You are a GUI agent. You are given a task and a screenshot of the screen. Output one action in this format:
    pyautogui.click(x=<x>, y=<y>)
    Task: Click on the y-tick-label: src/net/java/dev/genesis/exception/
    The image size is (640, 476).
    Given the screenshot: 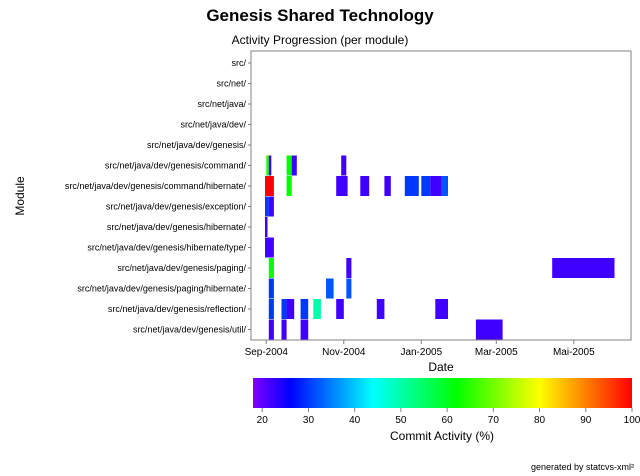 What is the action you would take?
    pyautogui.click(x=176, y=207)
    